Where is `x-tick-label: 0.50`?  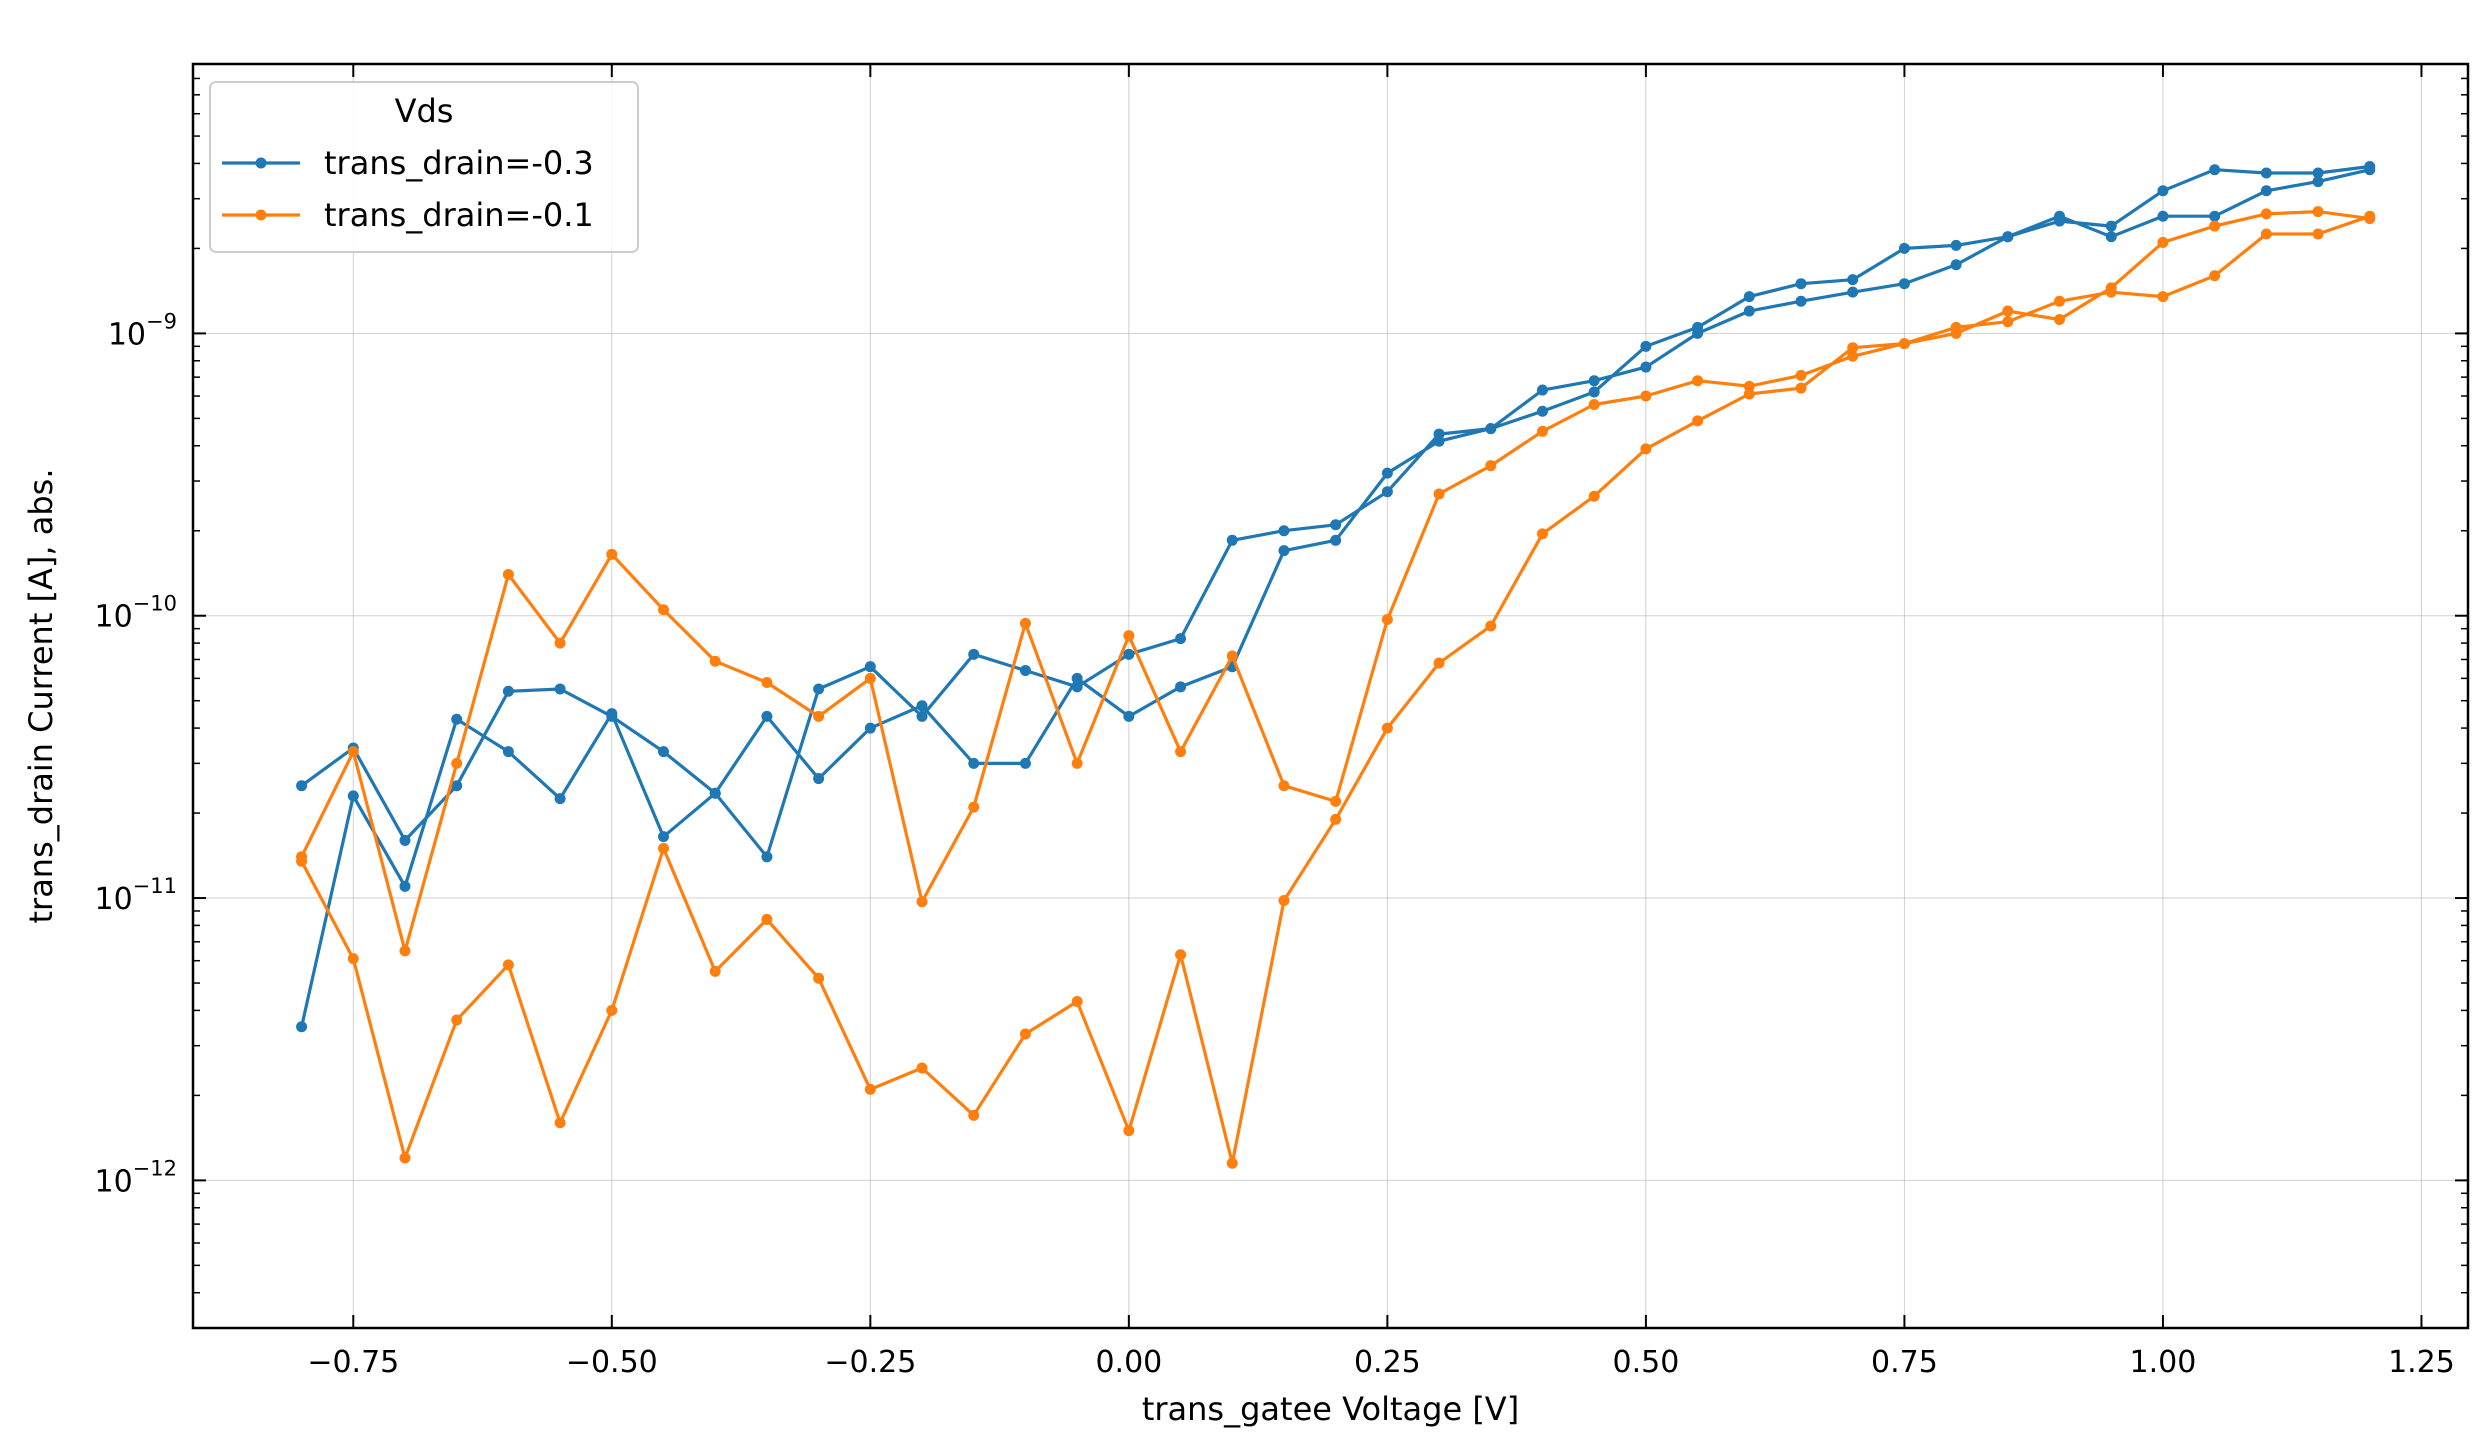
x-tick-label: 0.50 is located at coordinates (1645, 1362).